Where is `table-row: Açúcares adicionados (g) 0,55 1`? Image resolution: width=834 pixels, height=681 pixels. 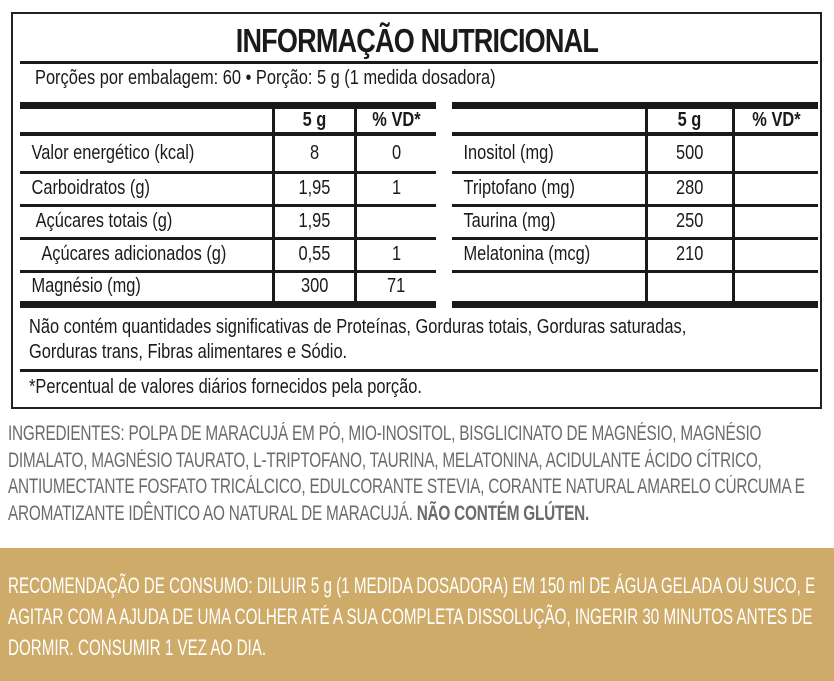 table-row: Açúcares adicionados (g) 0,55 1 is located at coordinates (228, 255).